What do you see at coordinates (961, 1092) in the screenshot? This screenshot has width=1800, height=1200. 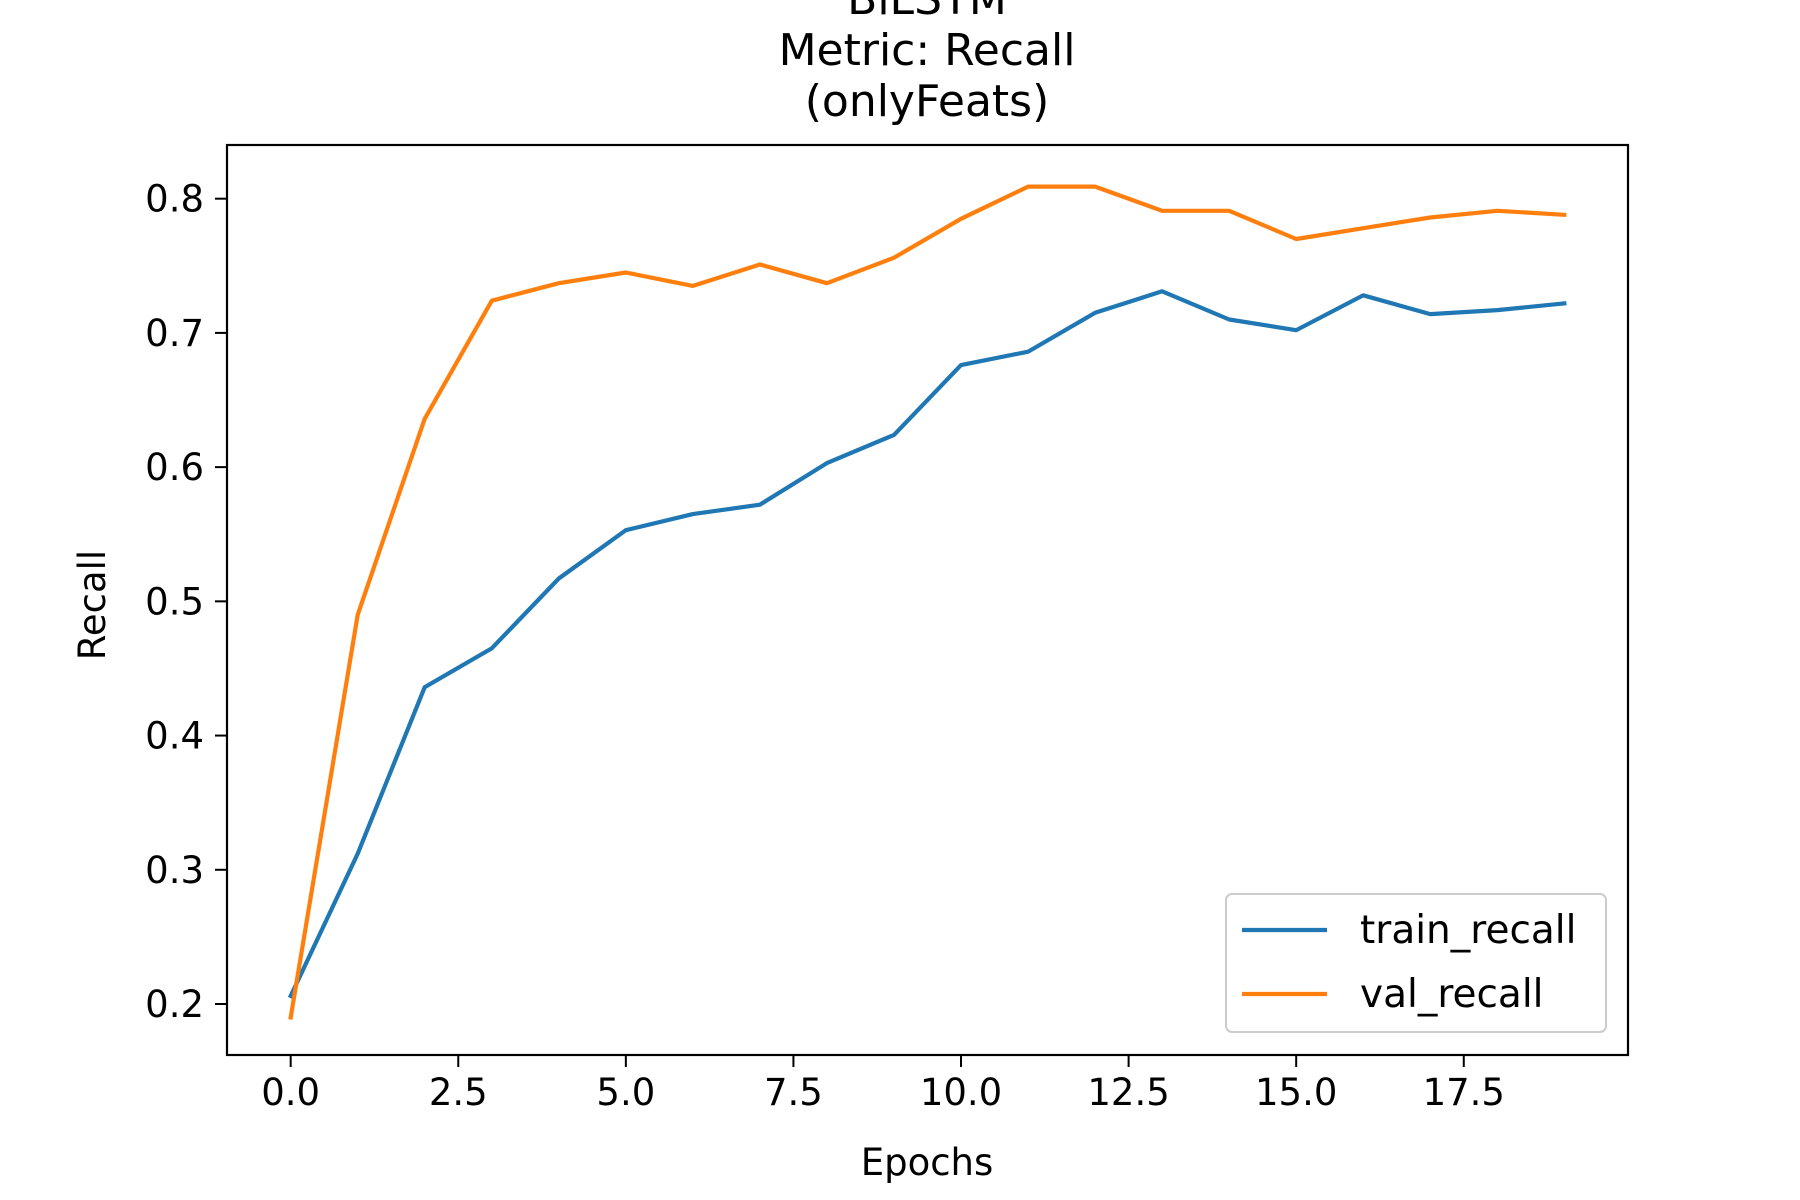 I see `x-tick-label: 10.0` at bounding box center [961, 1092].